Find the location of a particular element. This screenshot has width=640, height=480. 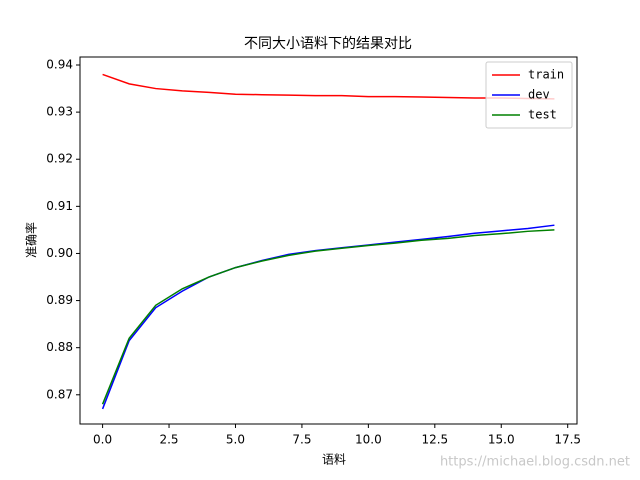

y-tick-label: 0.92 is located at coordinates (59, 159).